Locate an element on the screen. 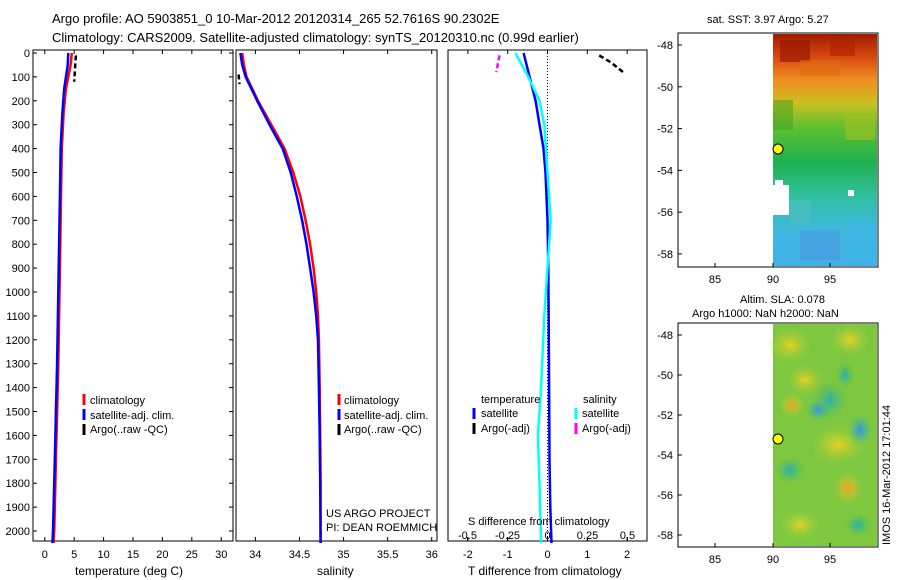  x-tick-label: 2 is located at coordinates (627, 555).